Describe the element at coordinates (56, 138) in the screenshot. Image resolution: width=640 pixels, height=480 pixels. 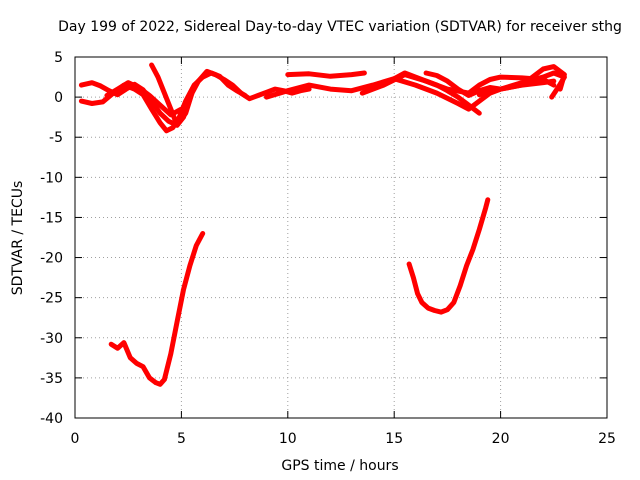
I see `y-tick-label: -5` at that location.